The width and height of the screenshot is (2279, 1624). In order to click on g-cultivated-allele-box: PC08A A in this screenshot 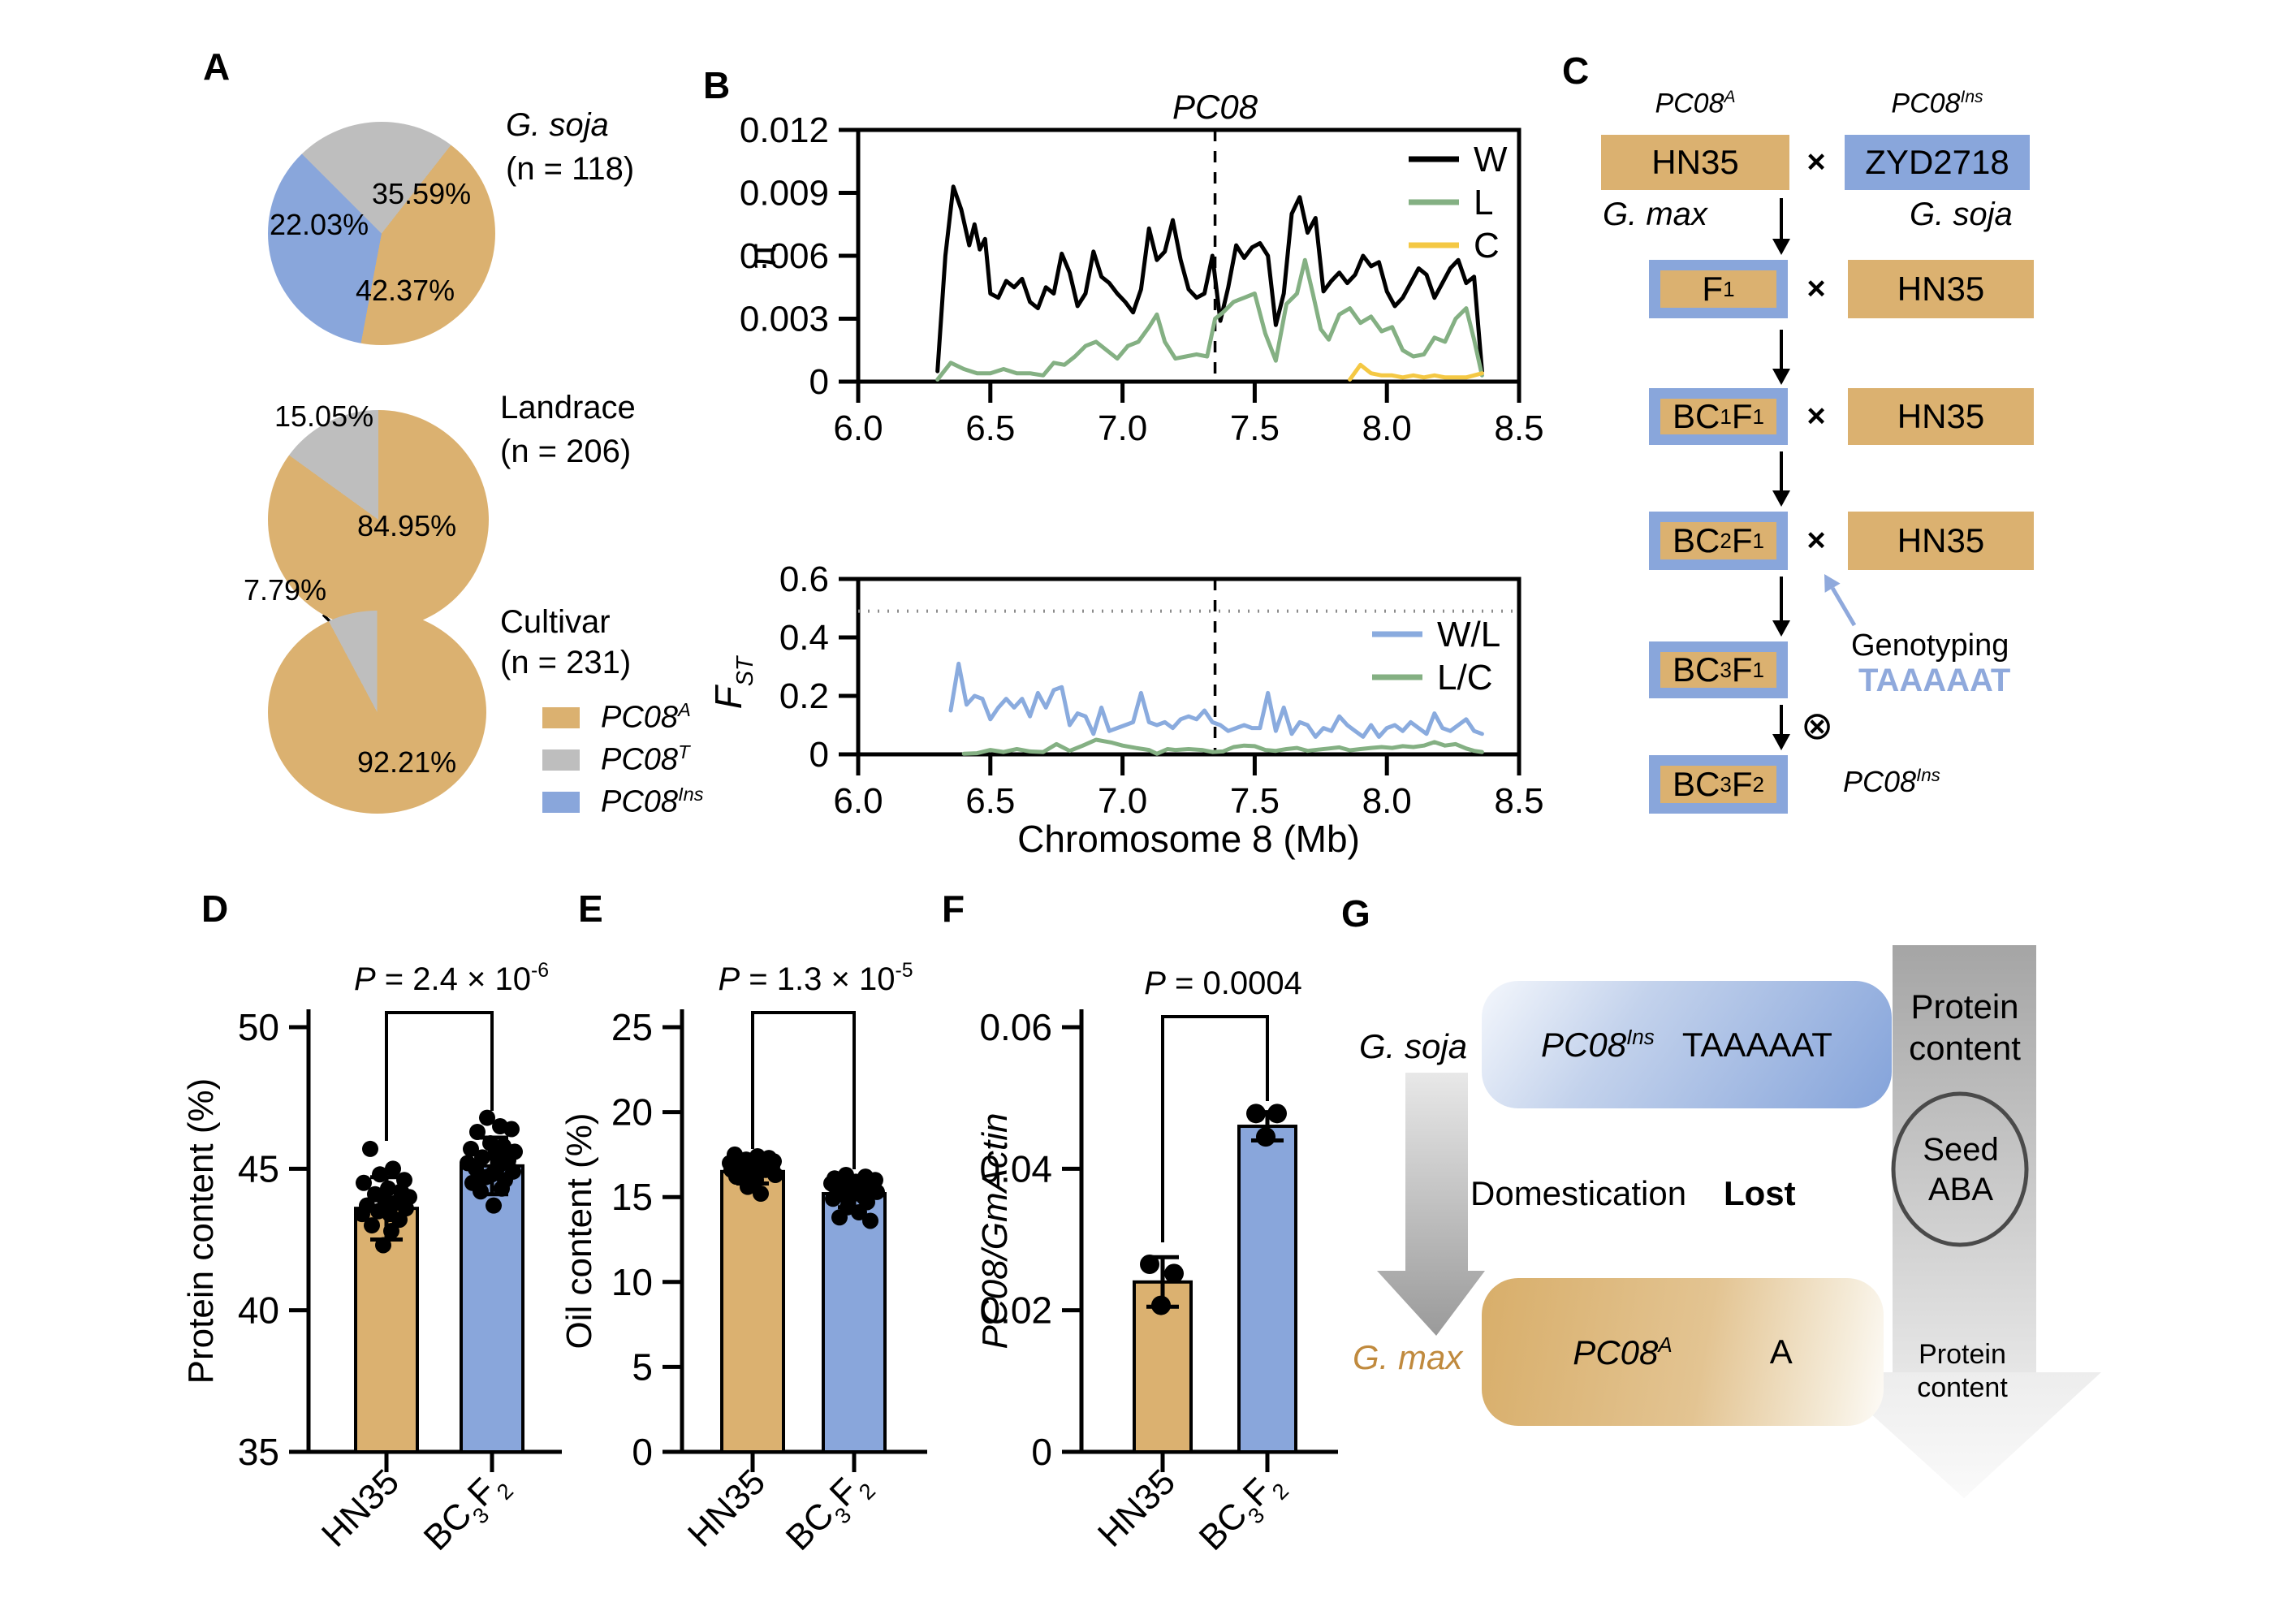, I will do `click(1683, 1352)`.